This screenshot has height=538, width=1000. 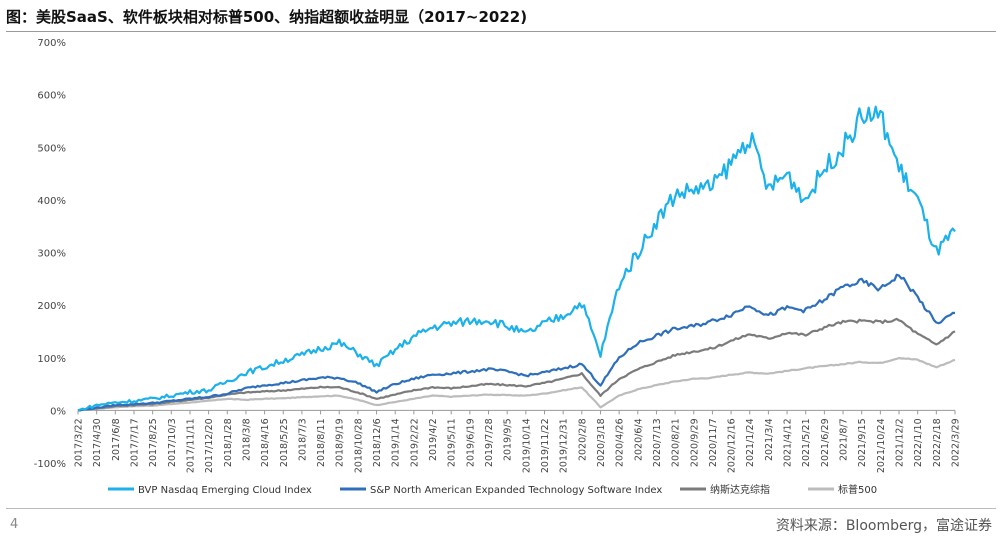 What do you see at coordinates (806, 442) in the screenshot?
I see `x-tick-label: 2021/5/21` at bounding box center [806, 442].